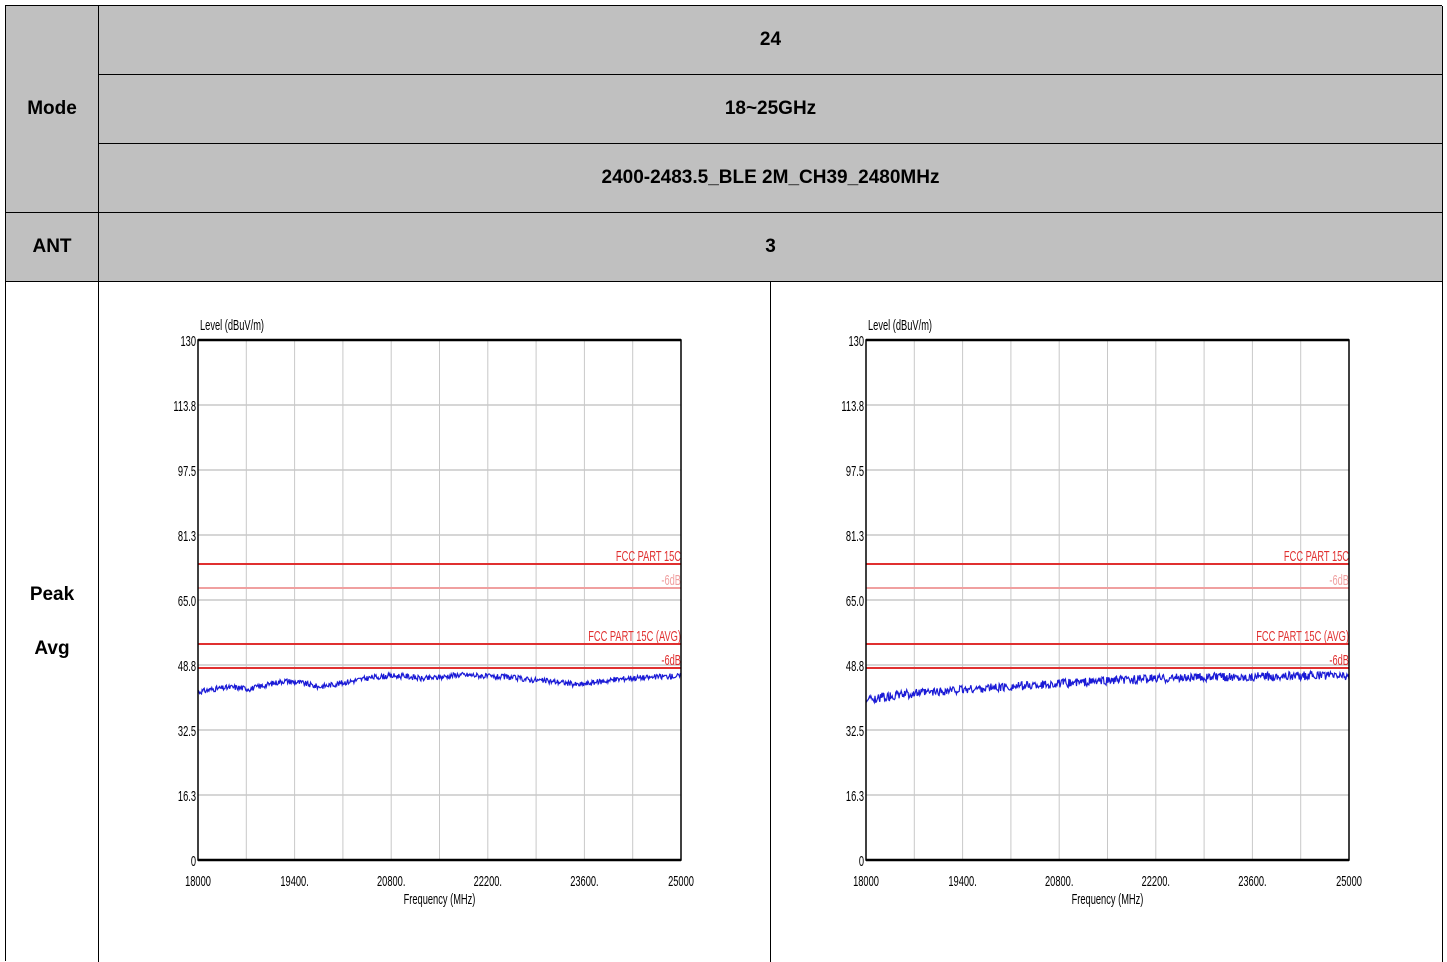  I want to click on mode-value-cell: 2400-2483.5_BLE 2M_CH39_2480MHz, so click(771, 178).